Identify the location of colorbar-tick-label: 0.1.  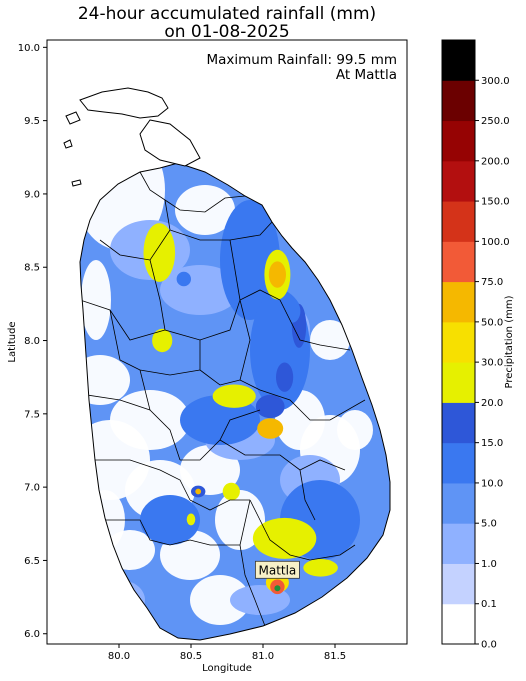
(489, 604).